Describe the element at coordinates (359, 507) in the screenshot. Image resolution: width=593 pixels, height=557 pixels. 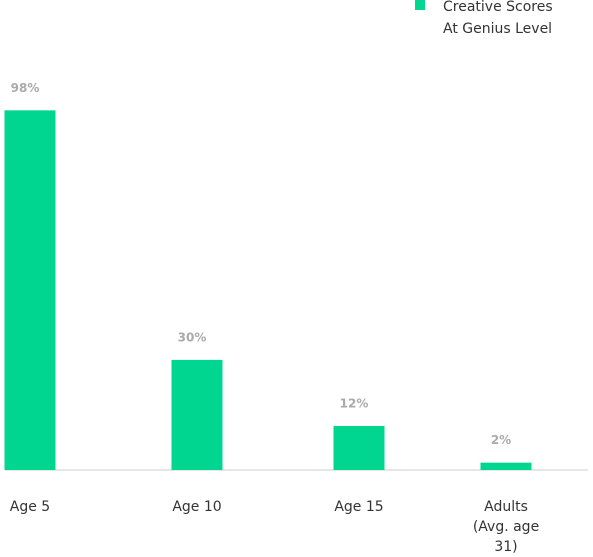
I see `x-tick-label: Age 15` at that location.